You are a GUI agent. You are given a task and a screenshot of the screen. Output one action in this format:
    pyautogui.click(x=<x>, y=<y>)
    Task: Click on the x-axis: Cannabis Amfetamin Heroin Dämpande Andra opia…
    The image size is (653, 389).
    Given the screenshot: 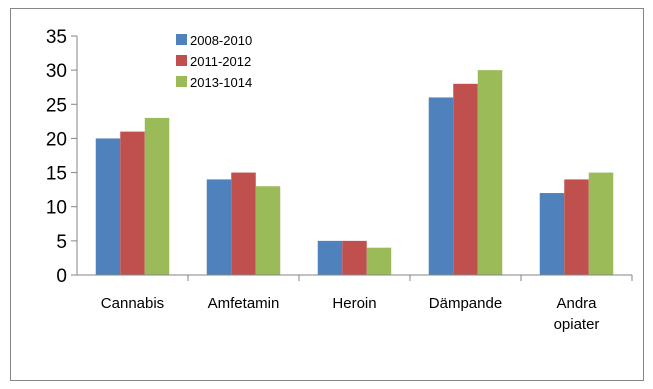 What is the action you would take?
    pyautogui.click(x=355, y=303)
    